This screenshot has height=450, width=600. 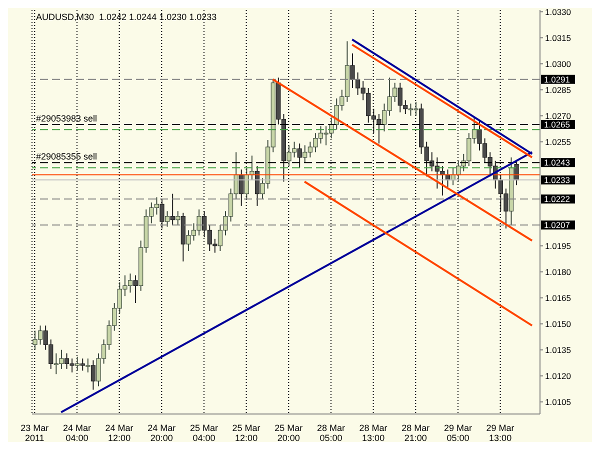 What do you see at coordinates (558, 297) in the screenshot?
I see `y-tick-label: 1.0165` at bounding box center [558, 297].